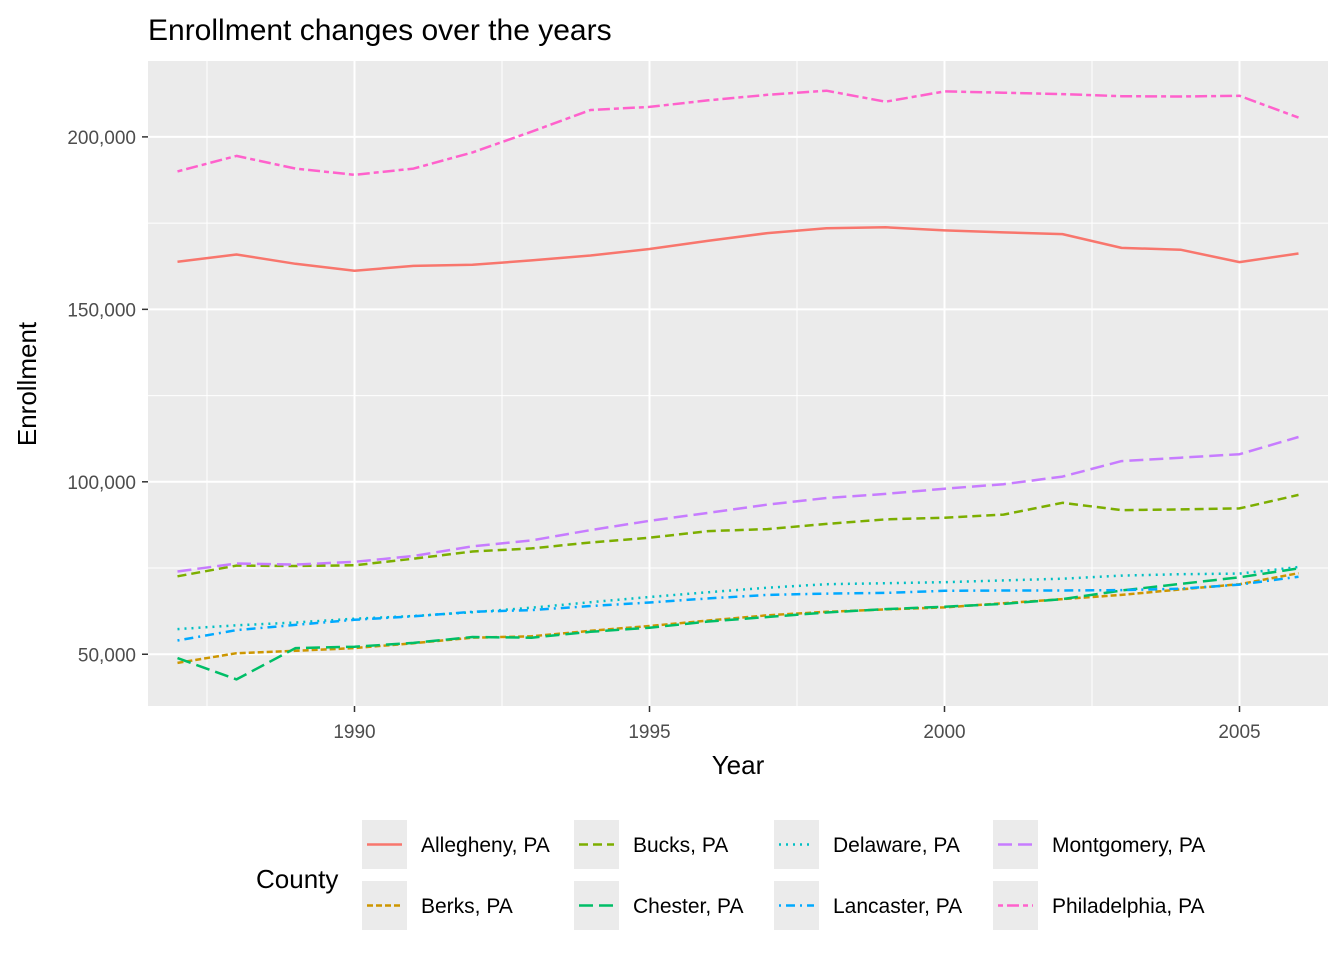 The image size is (1344, 960). I want to click on legend-label: Bucks, PA, so click(680, 845).